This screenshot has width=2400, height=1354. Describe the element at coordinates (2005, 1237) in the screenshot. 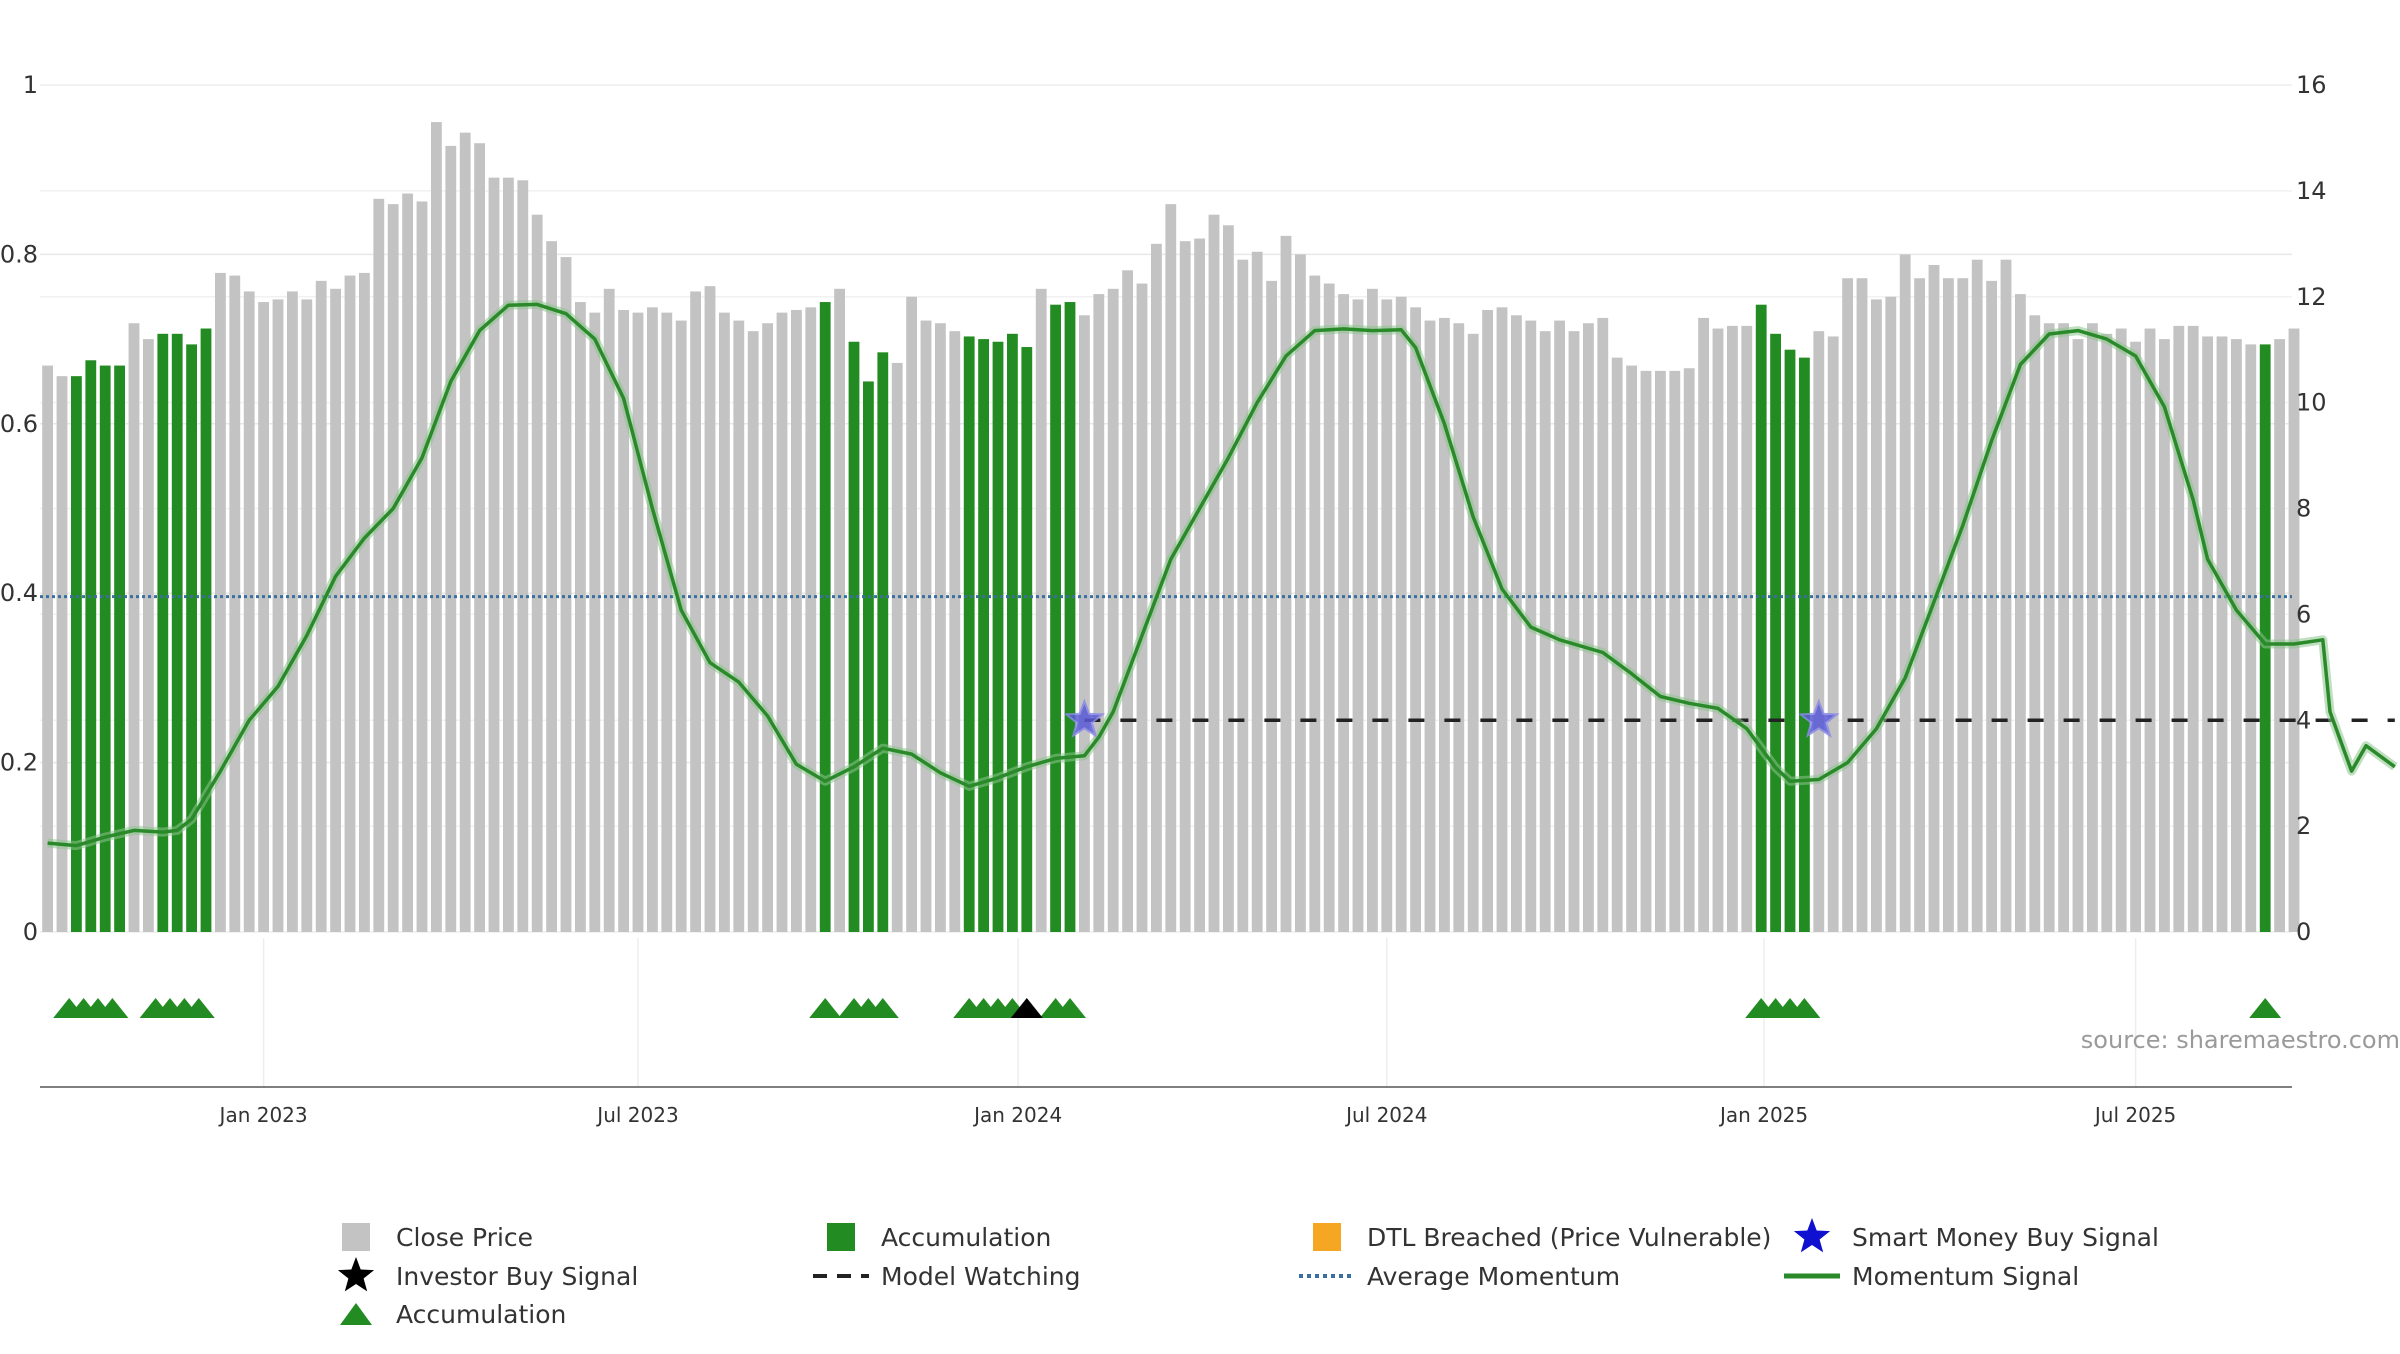

I see `legend-label: Smart Money Buy Signal` at that location.